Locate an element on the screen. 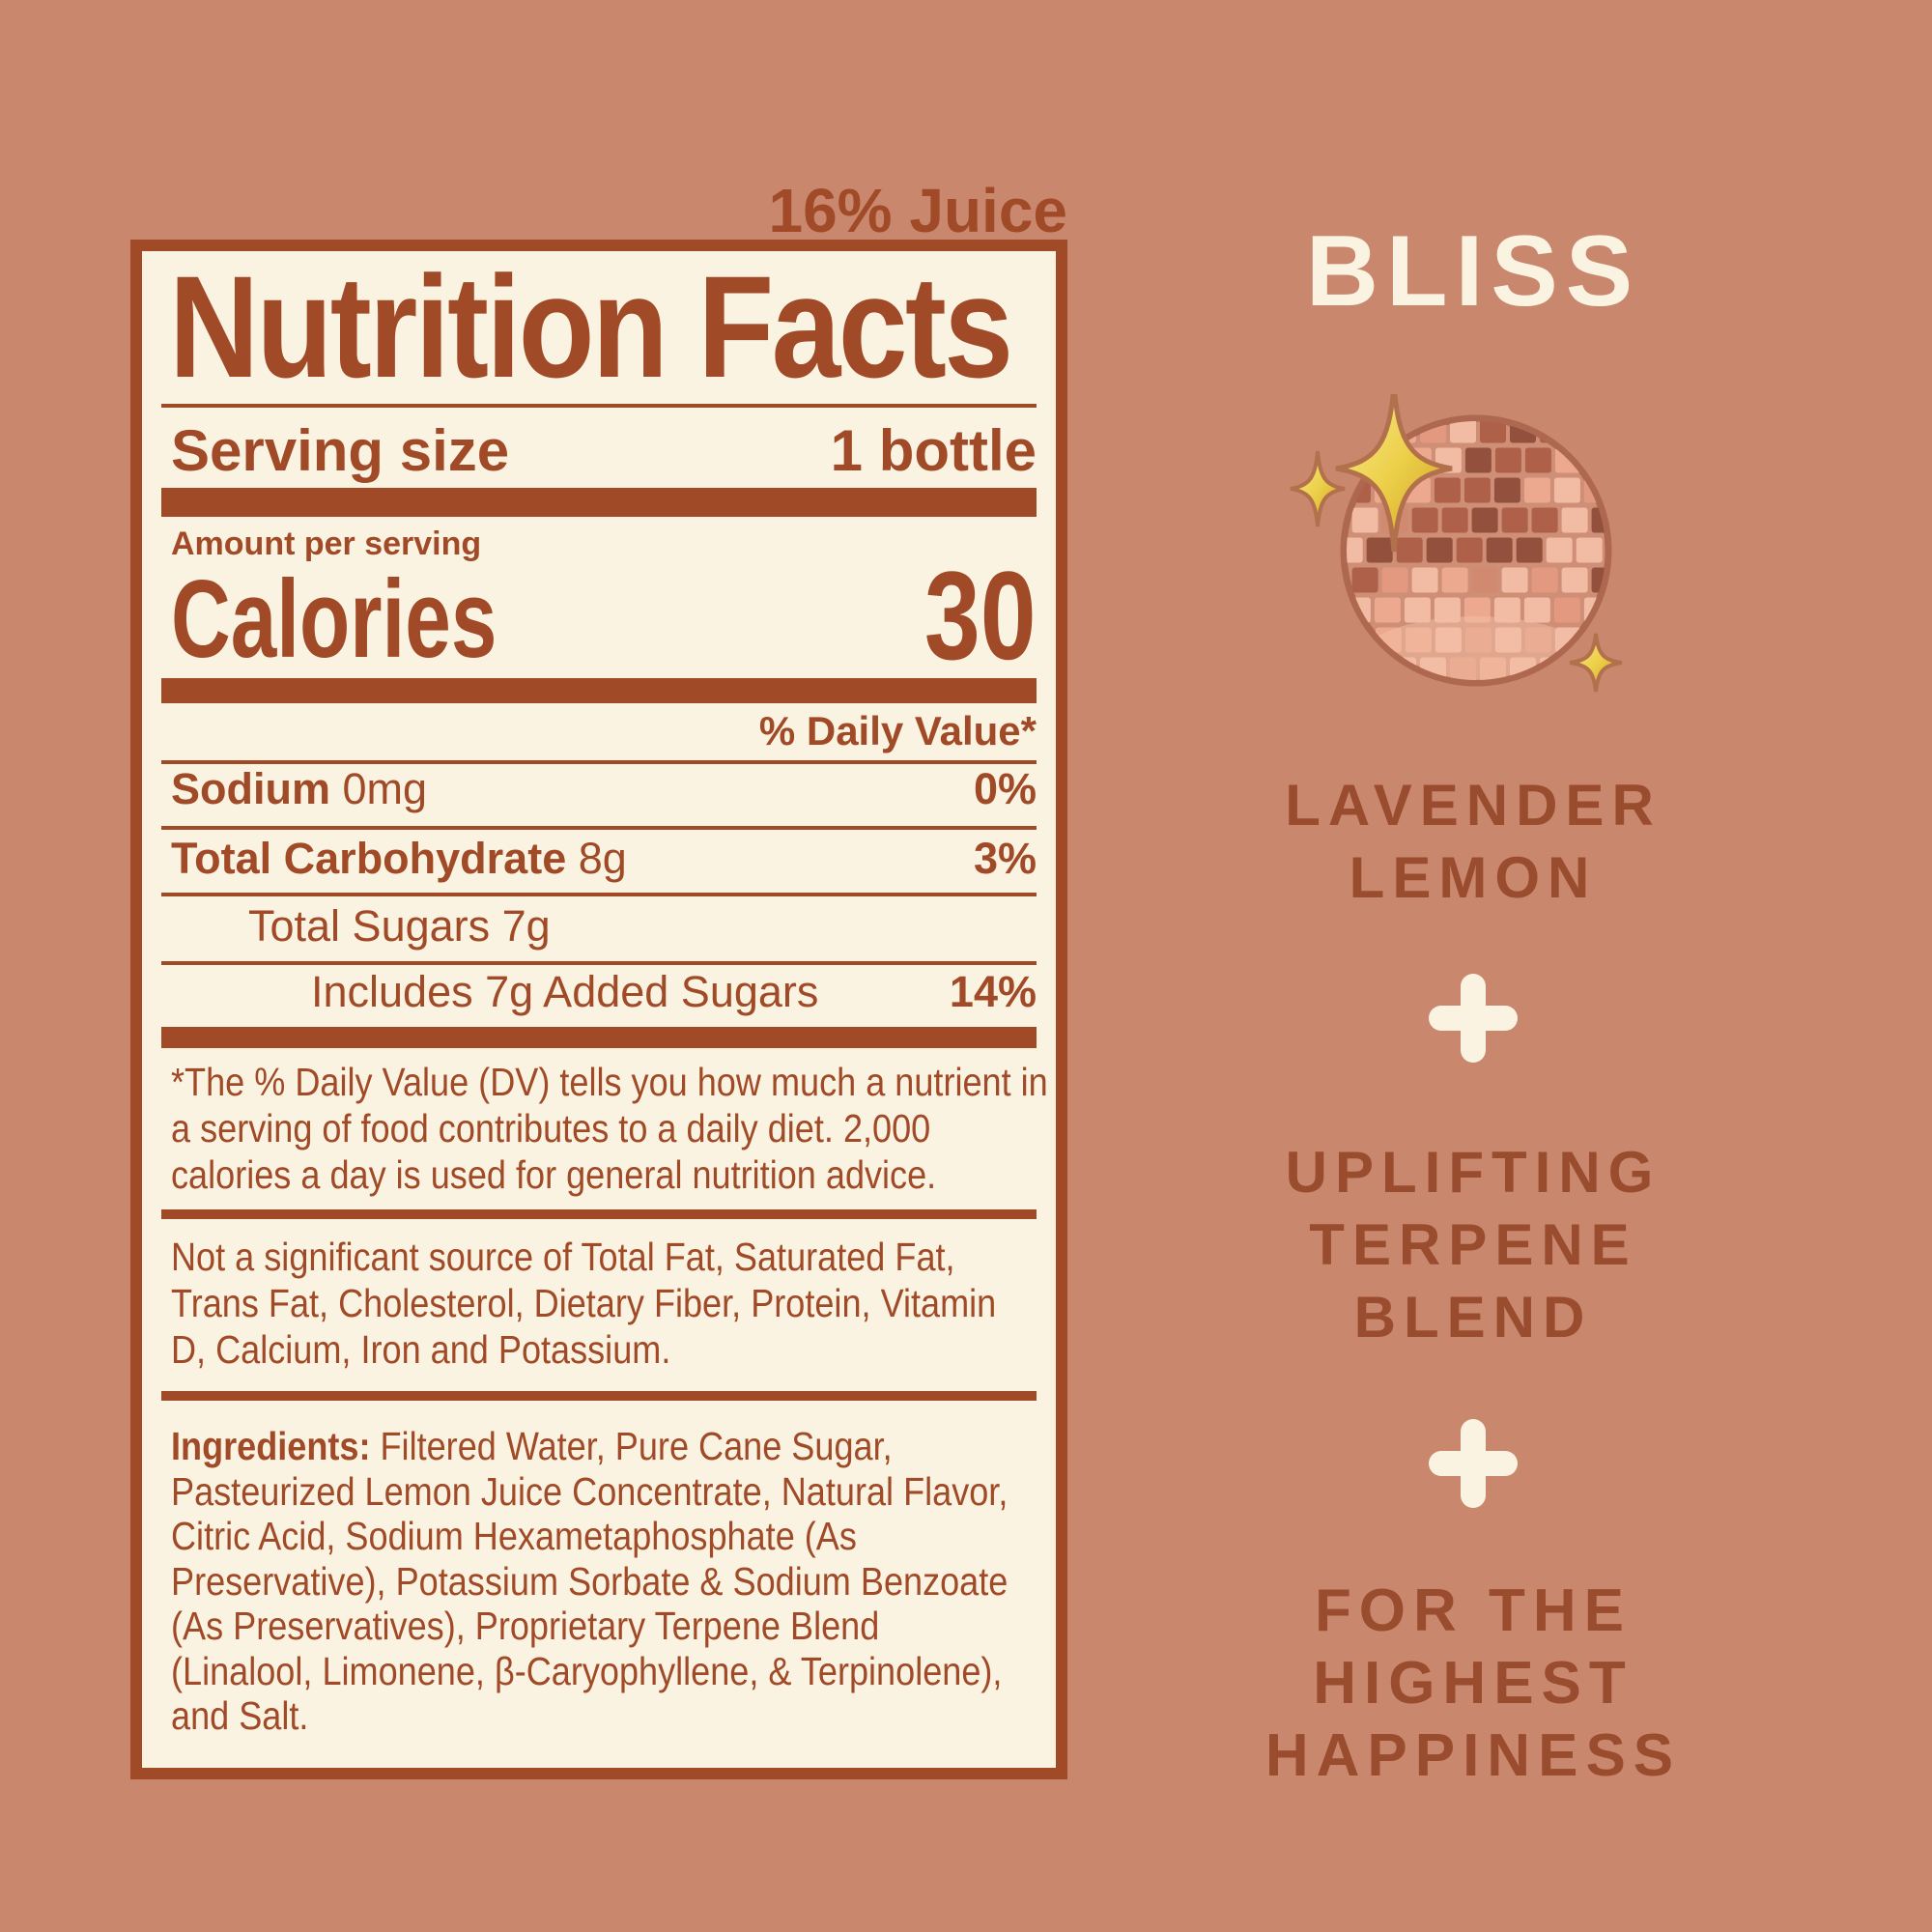 This screenshot has width=1932, height=1932. nutrient-name: Total Carbohydrate is located at coordinates (369, 858).